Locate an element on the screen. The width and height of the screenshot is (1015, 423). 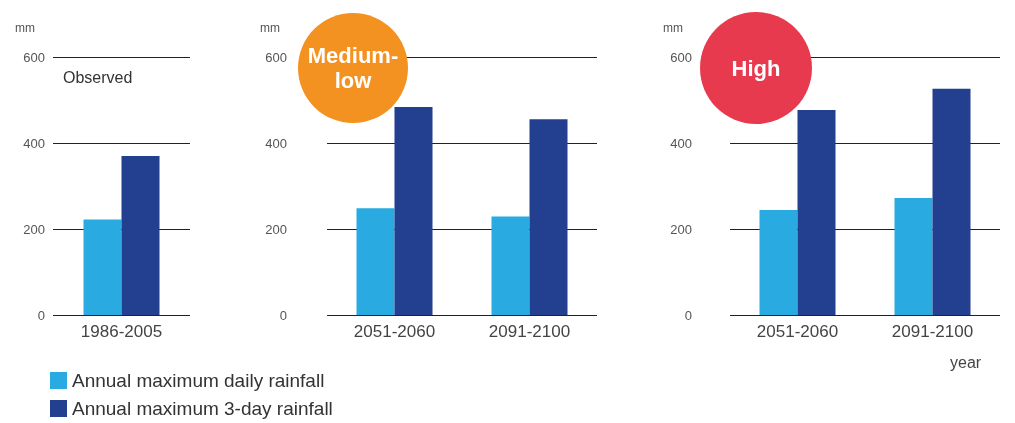
x-tick-label: 1986-2005 is located at coordinates (121, 331).